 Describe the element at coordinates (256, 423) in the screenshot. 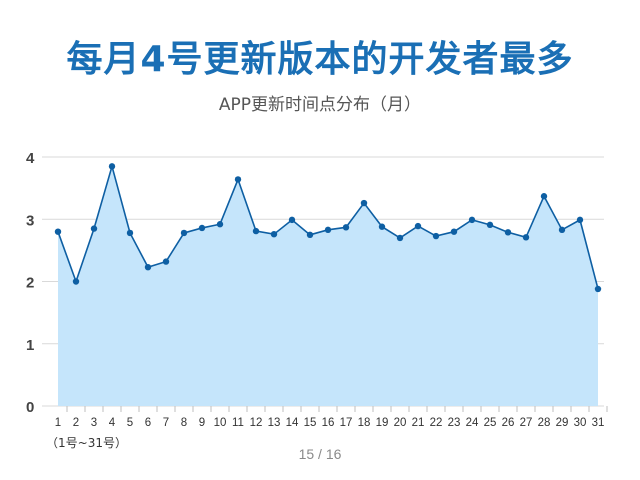

I see `x-tick-label: 12` at that location.